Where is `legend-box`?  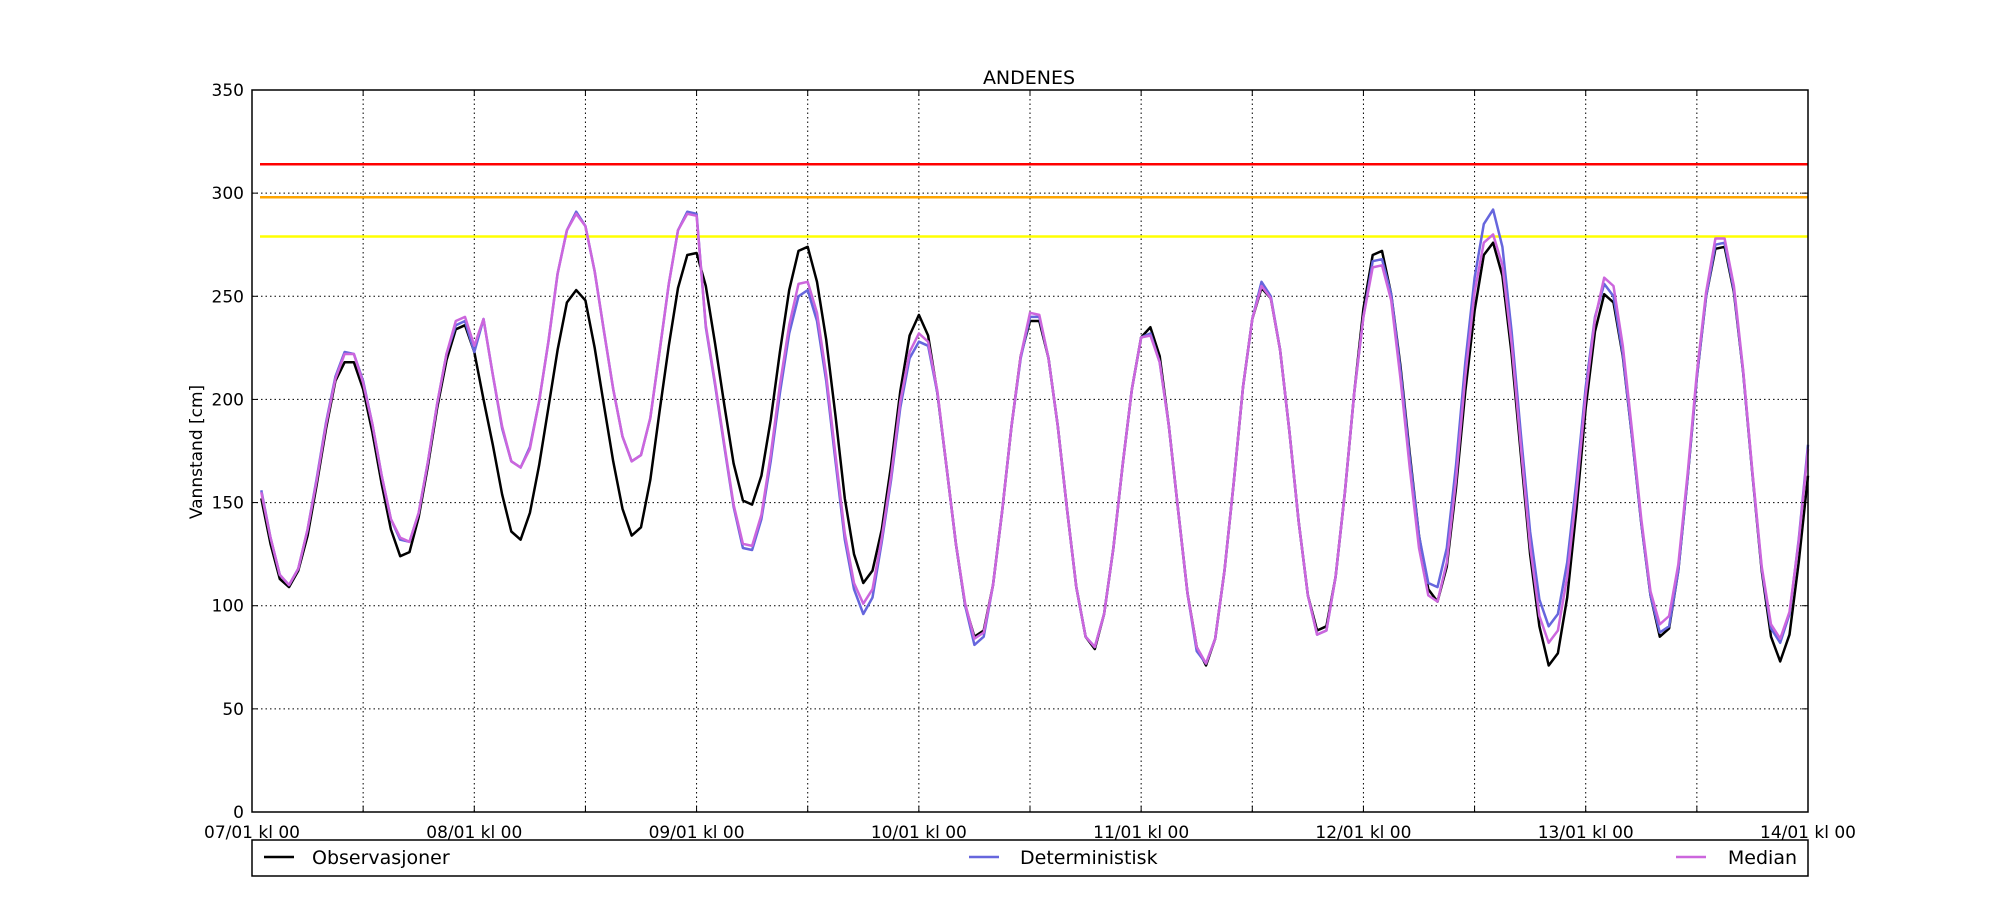
legend-box is located at coordinates (1030, 858).